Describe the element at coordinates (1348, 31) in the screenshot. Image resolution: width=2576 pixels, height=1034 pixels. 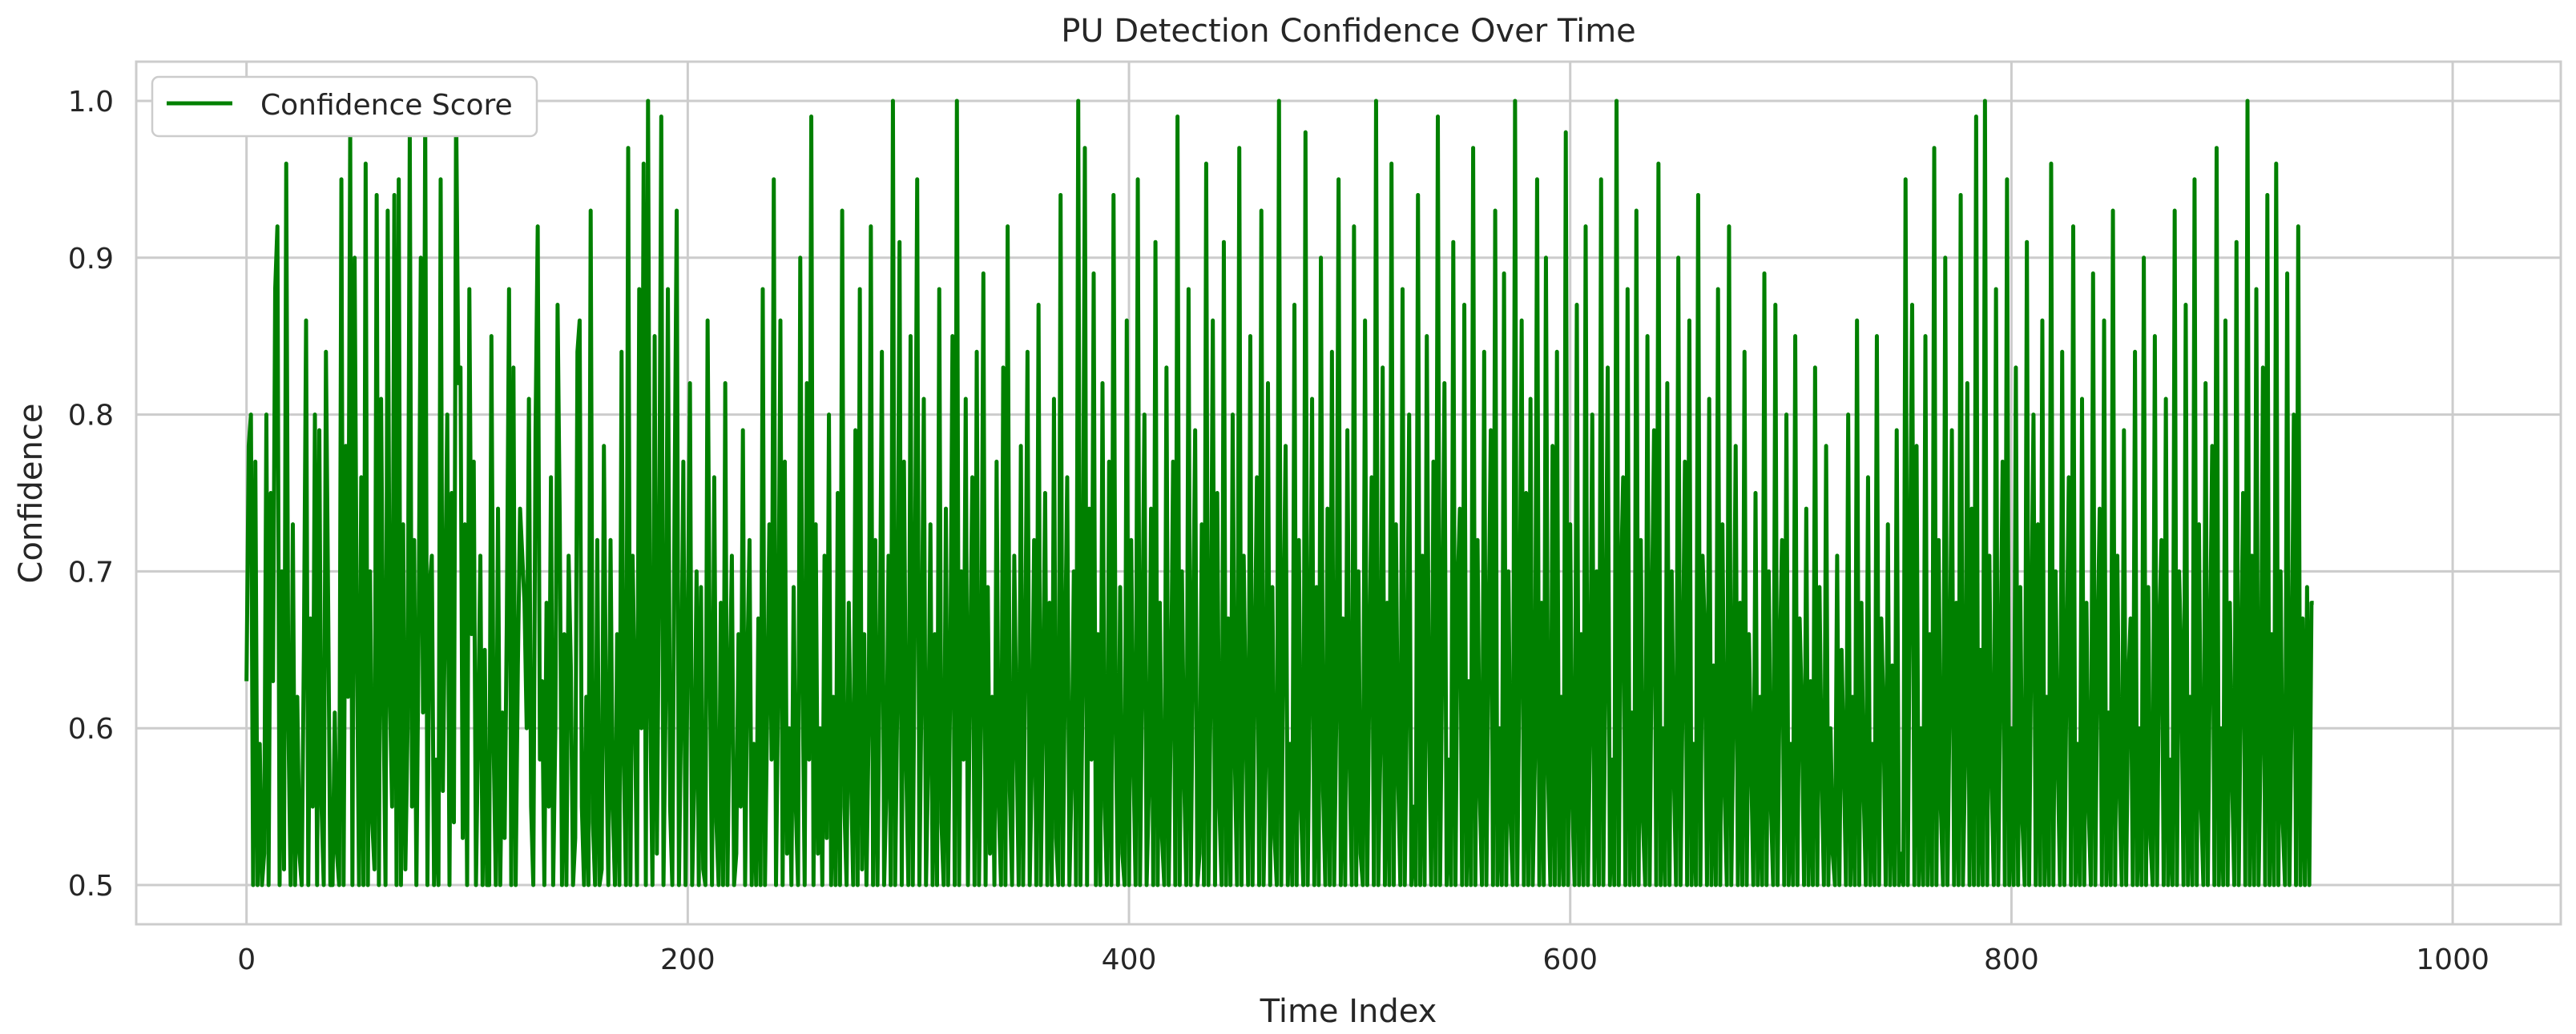
I see `chart-title: PU Detection Confidence Over Time` at that location.